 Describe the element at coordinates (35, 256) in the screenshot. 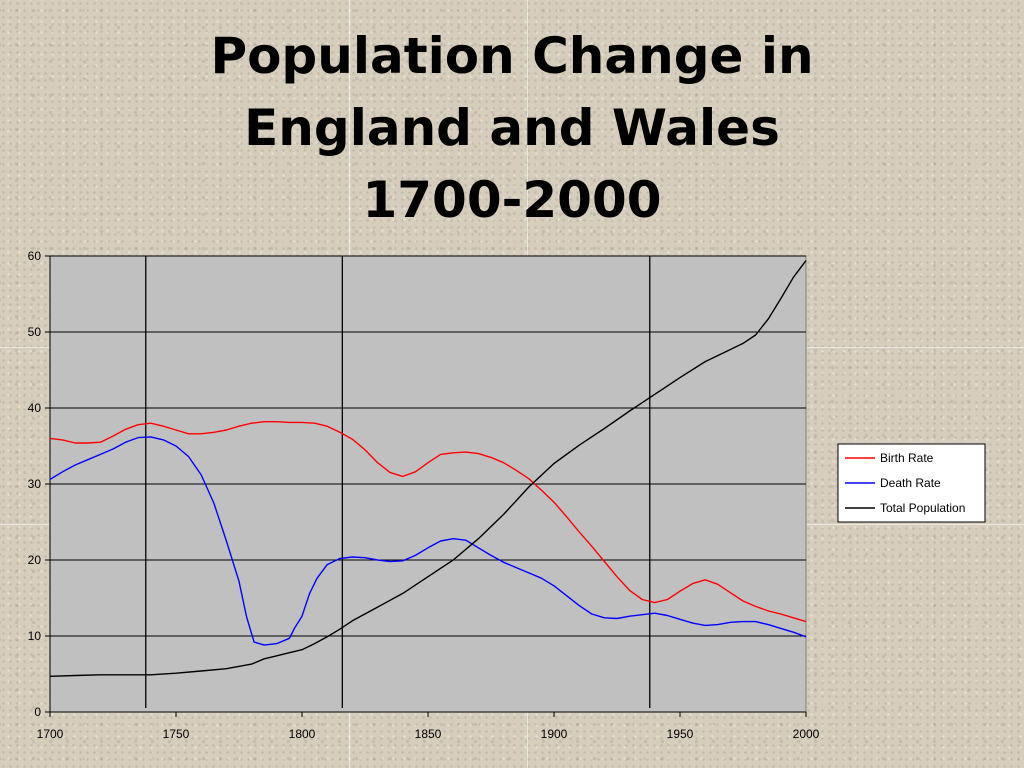

I see `y-tick-label: 60` at that location.